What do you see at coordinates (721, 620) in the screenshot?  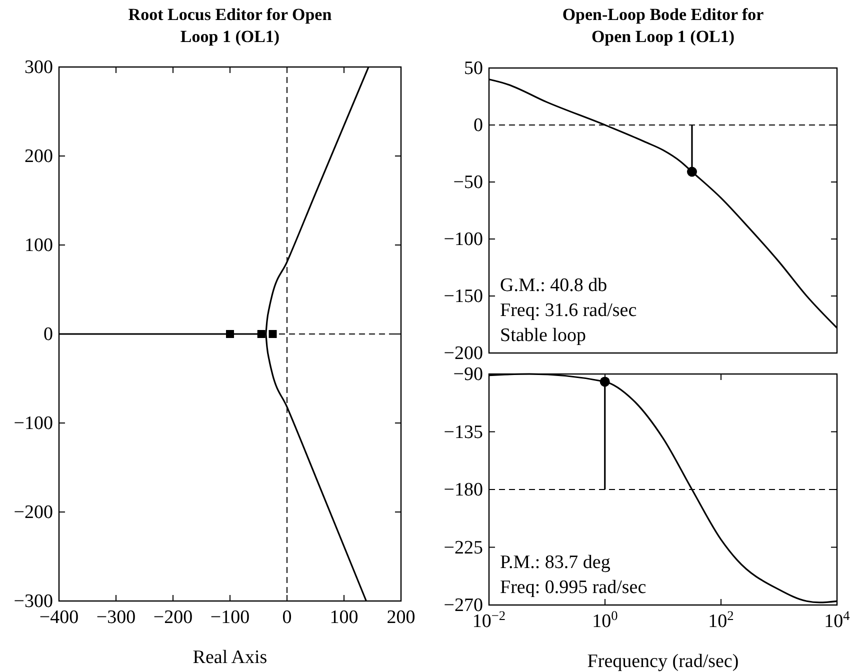 I see `x-tick-label: 10$^{2}$` at bounding box center [721, 620].